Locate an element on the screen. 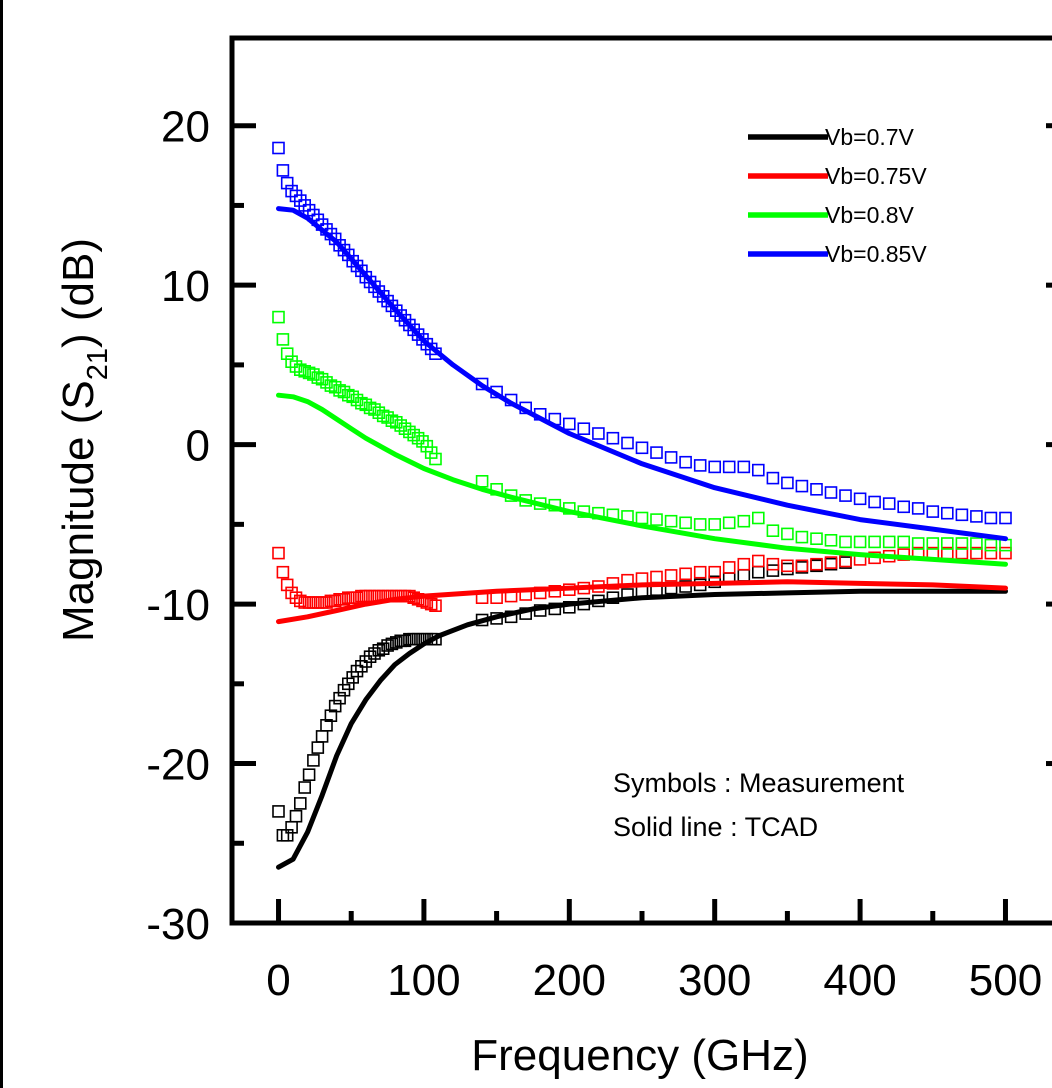 This screenshot has width=1052, height=1088. legend-label-vb-0-7v: Vb=0.7V is located at coordinates (870, 137).